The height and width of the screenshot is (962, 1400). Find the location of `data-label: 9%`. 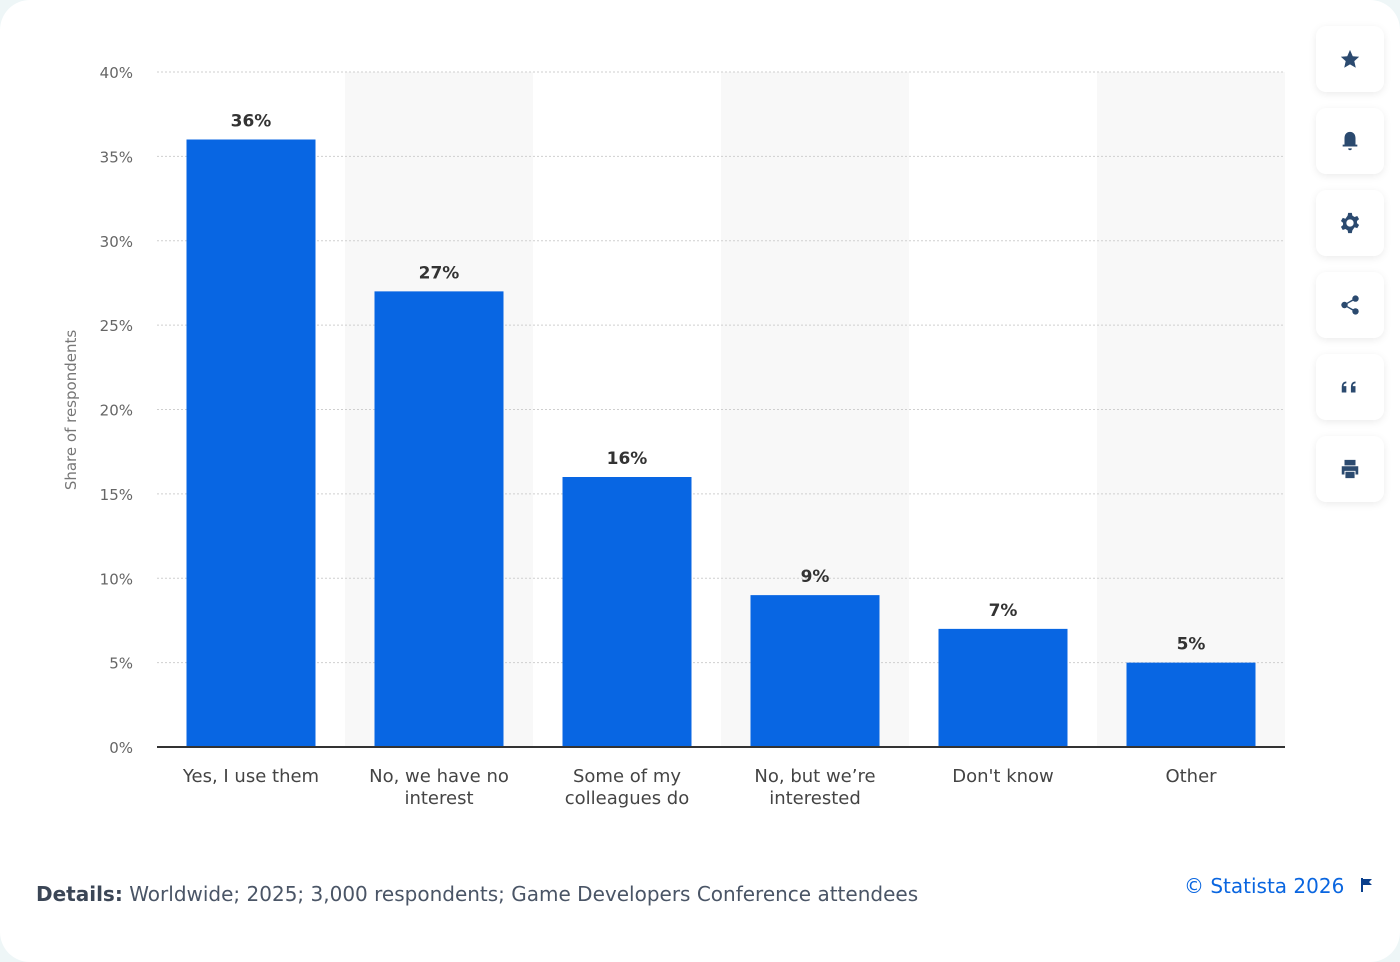

data-label: 9% is located at coordinates (815, 577).